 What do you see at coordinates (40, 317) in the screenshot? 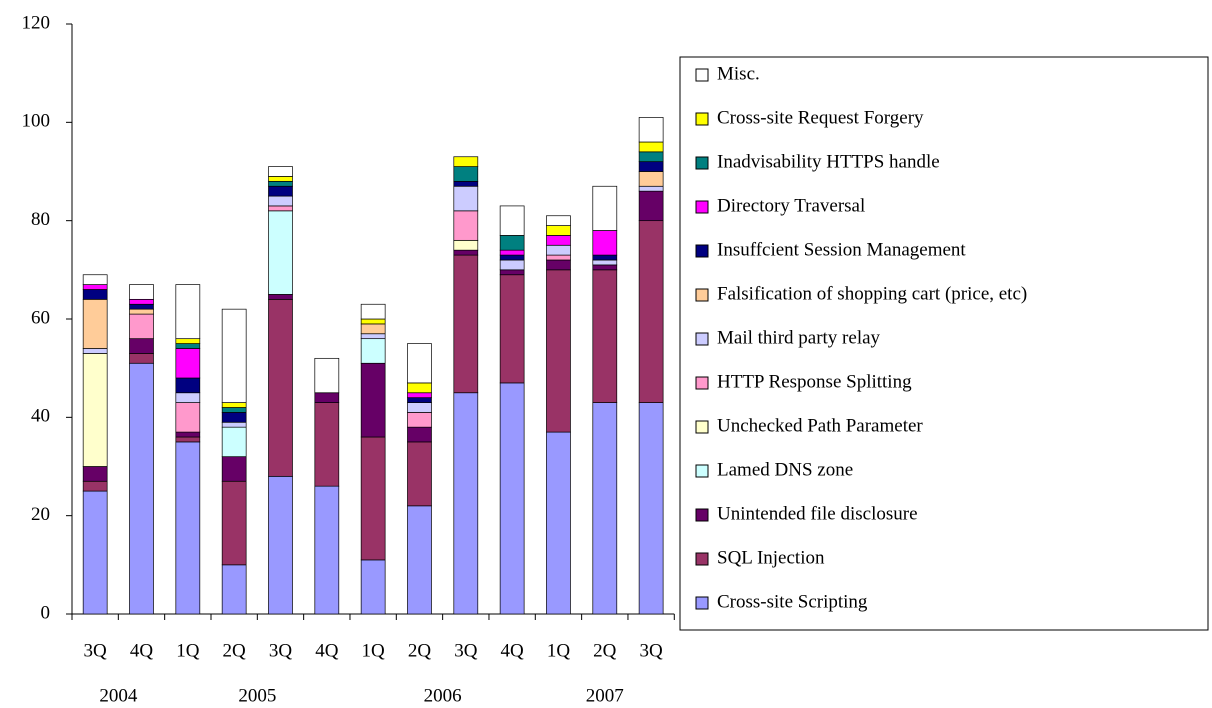
I see `y-tick-label: 60` at bounding box center [40, 317].